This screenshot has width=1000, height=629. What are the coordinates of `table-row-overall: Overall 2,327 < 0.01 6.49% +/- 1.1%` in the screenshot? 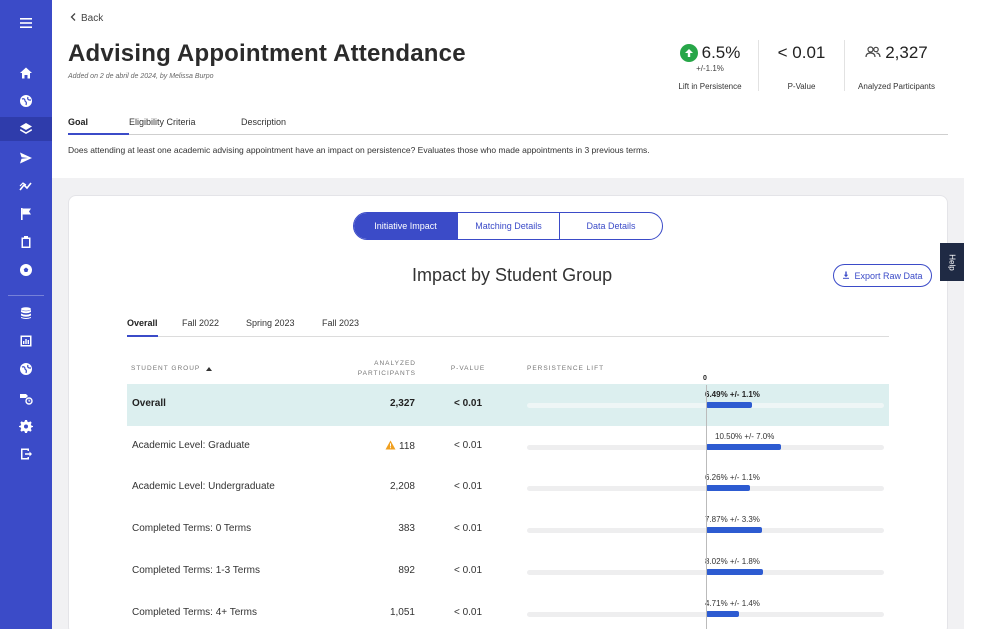 It's located at (508, 405).